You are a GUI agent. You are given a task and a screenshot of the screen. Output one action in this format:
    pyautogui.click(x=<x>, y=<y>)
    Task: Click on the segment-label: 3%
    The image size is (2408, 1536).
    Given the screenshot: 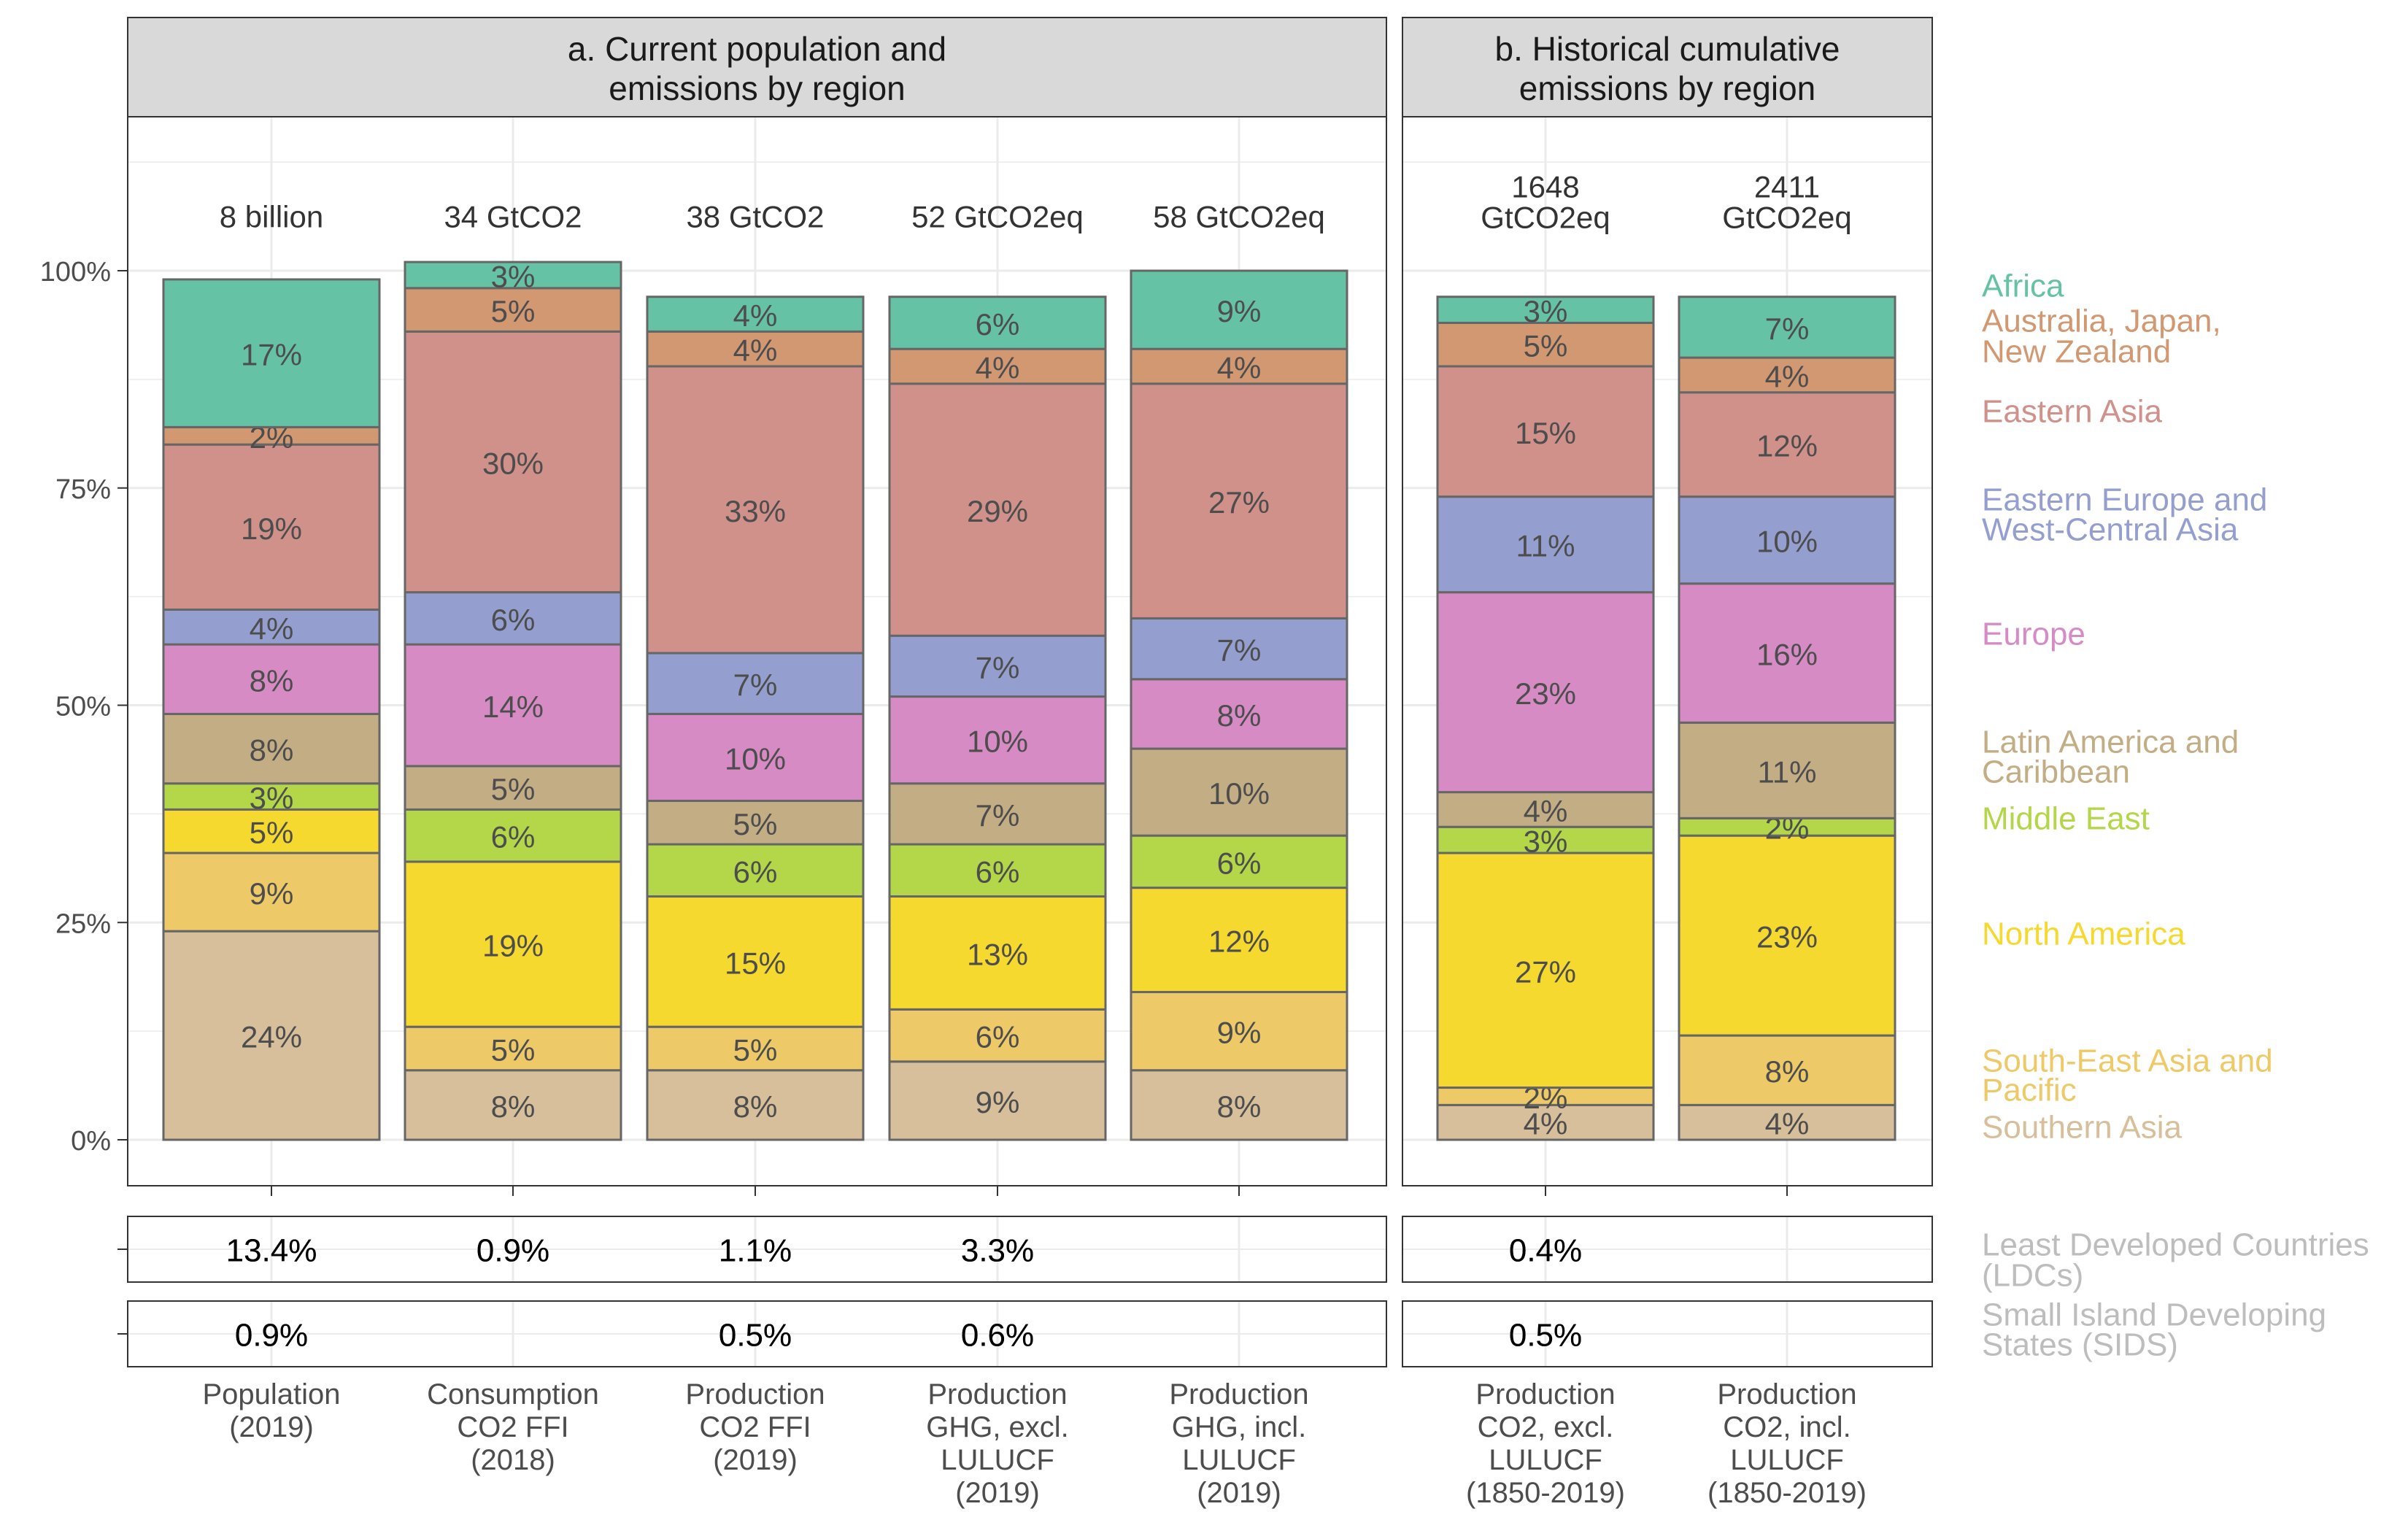 What is the action you would take?
    pyautogui.click(x=1546, y=311)
    